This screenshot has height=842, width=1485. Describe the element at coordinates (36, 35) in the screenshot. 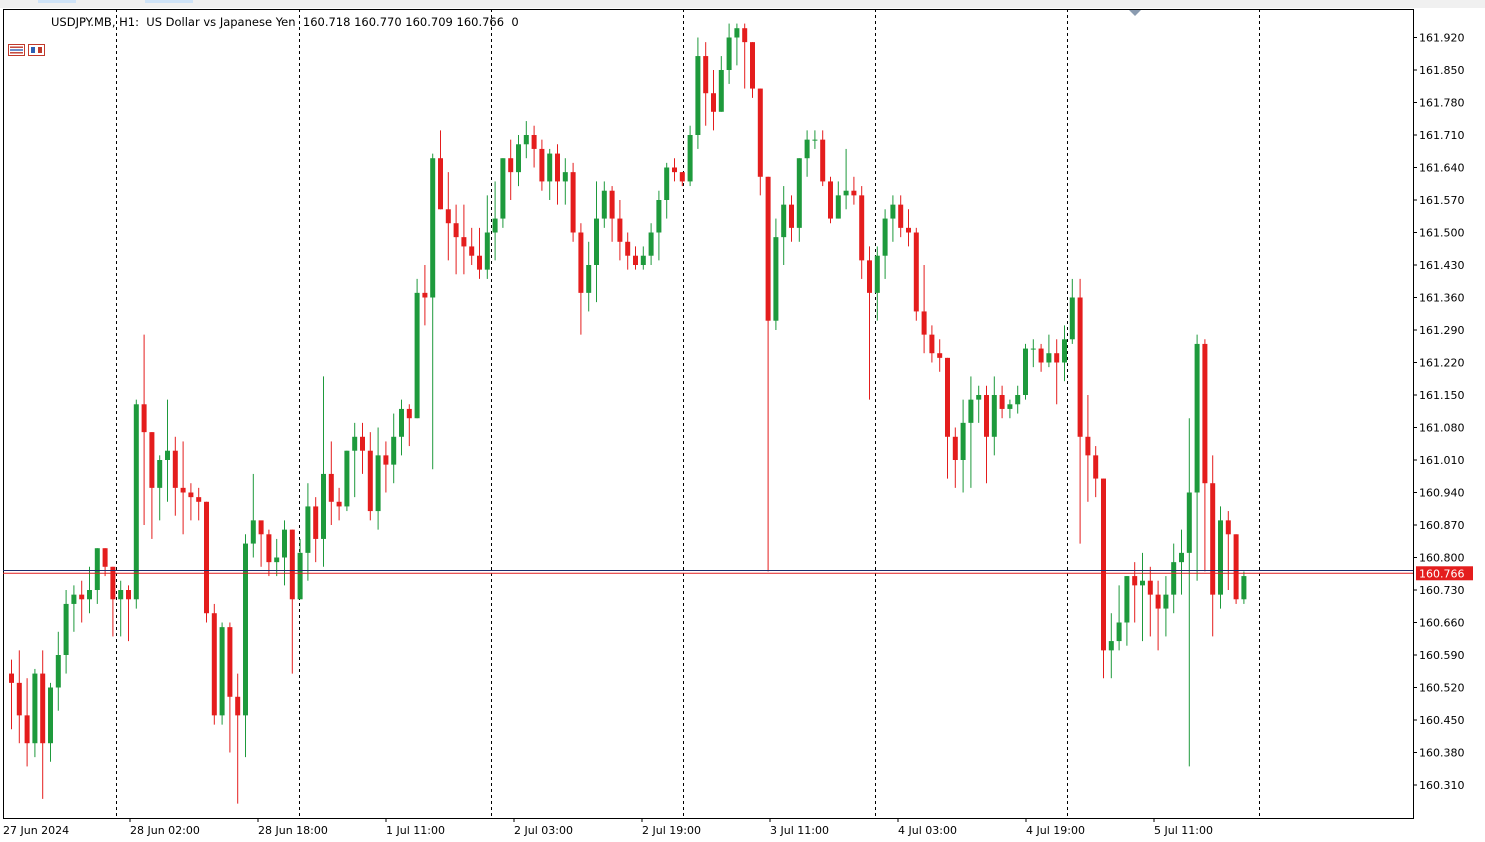

I see `one-click-trading-icon` at that location.